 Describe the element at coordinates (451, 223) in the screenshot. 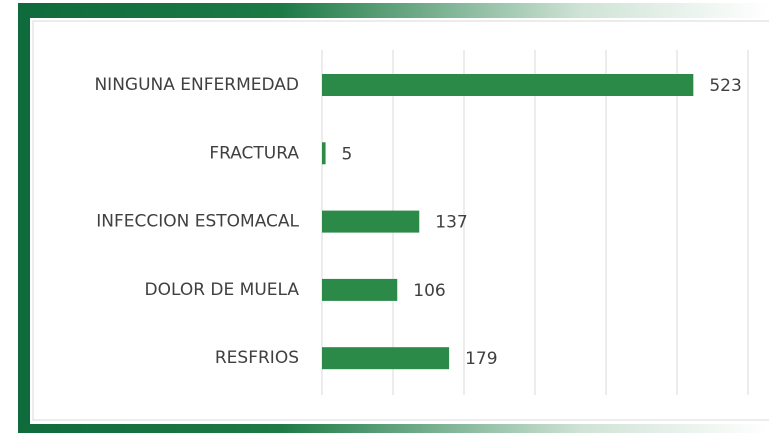

I see `value-label: 137` at that location.